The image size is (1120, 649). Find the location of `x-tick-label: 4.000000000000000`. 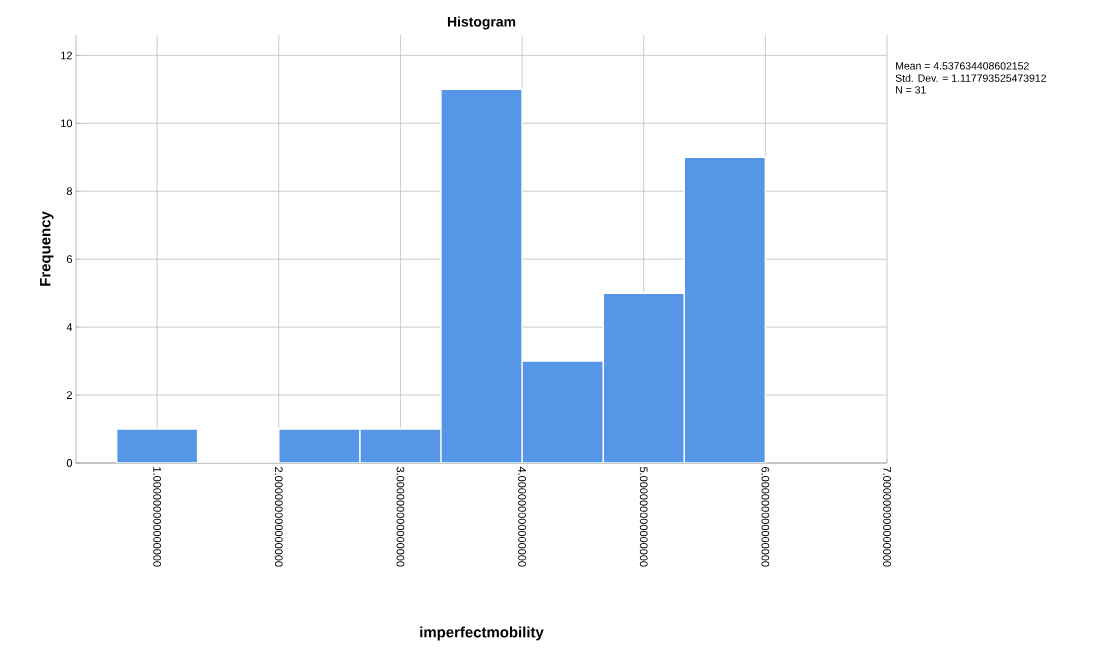

x-tick-label: 4.000000000000000 is located at coordinates (522, 516).